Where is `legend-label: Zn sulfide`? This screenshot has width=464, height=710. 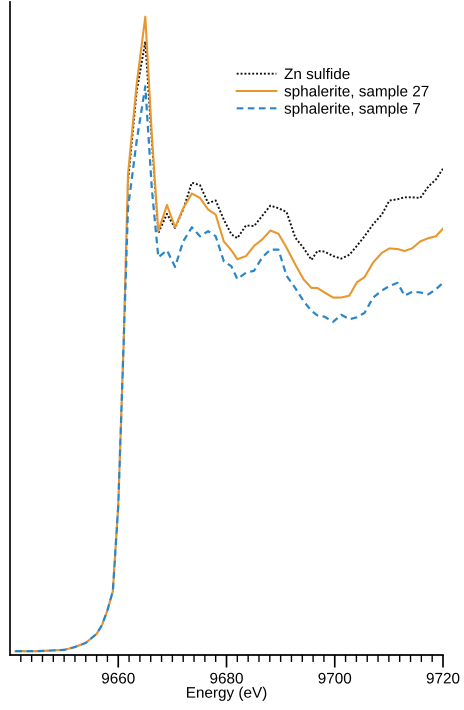
legend-label: Zn sulfide is located at coordinates (317, 74).